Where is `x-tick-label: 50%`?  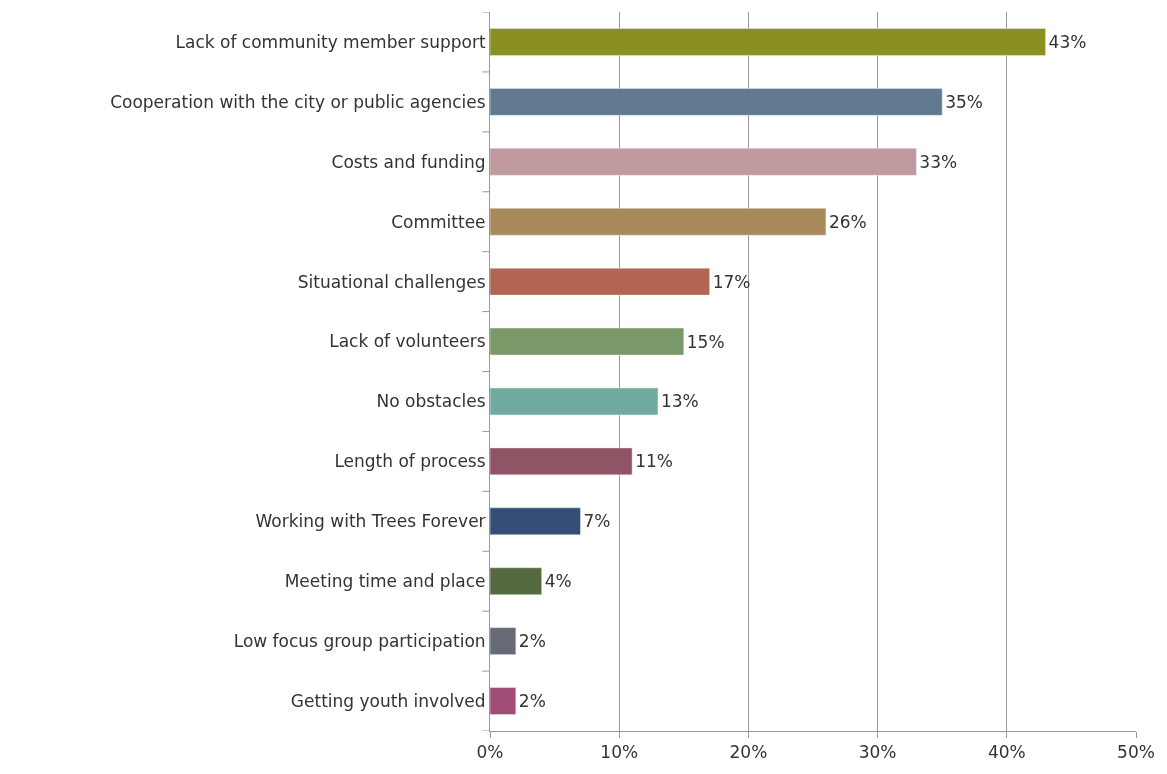
x-tick-label: 50% is located at coordinates (1136, 752).